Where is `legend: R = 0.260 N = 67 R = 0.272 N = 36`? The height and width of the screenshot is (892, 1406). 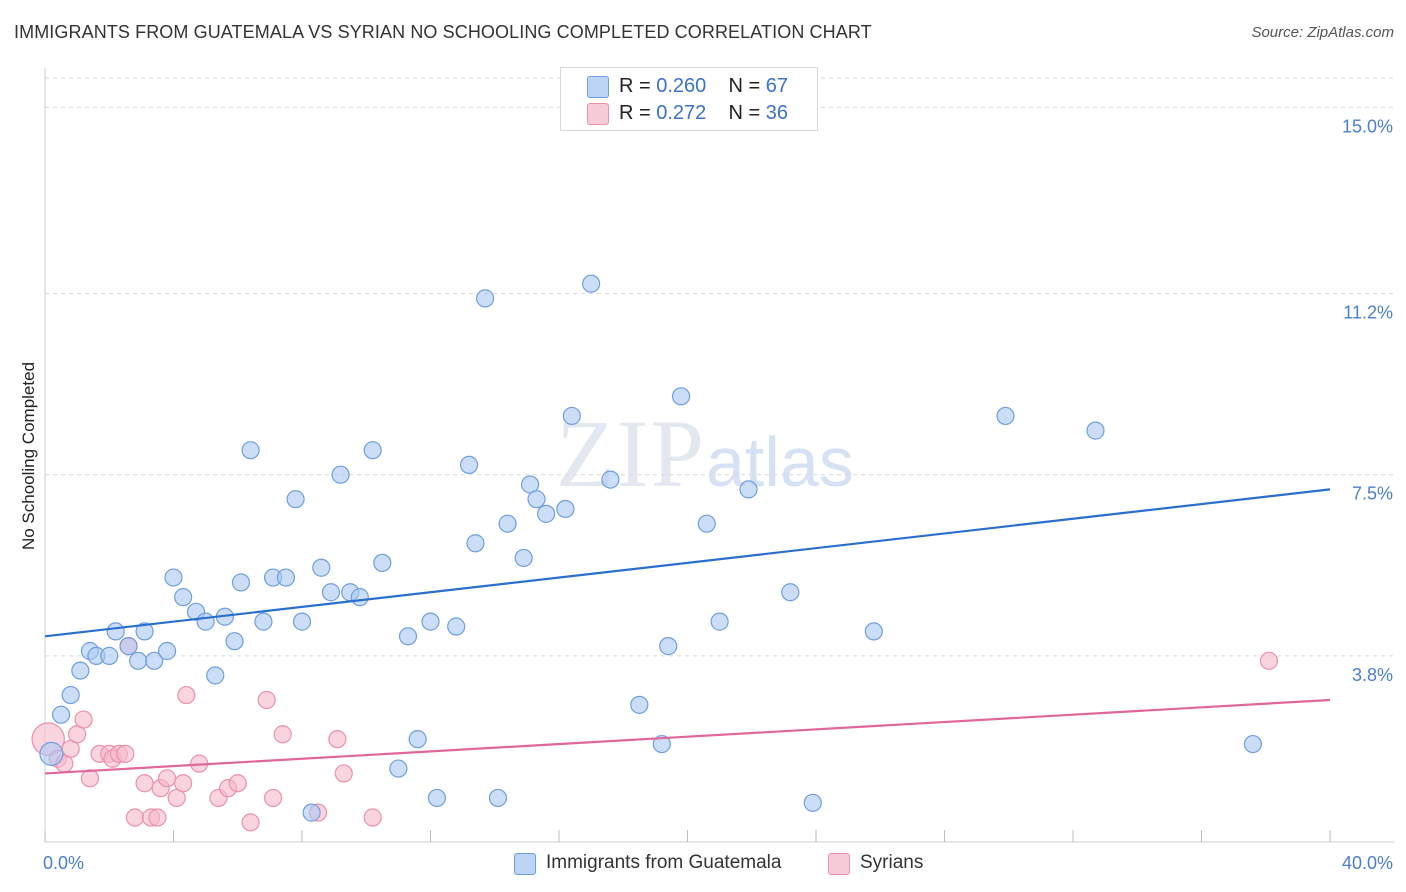 legend: R = 0.260 N = 67 R = 0.272 N = 36 is located at coordinates (689, 99).